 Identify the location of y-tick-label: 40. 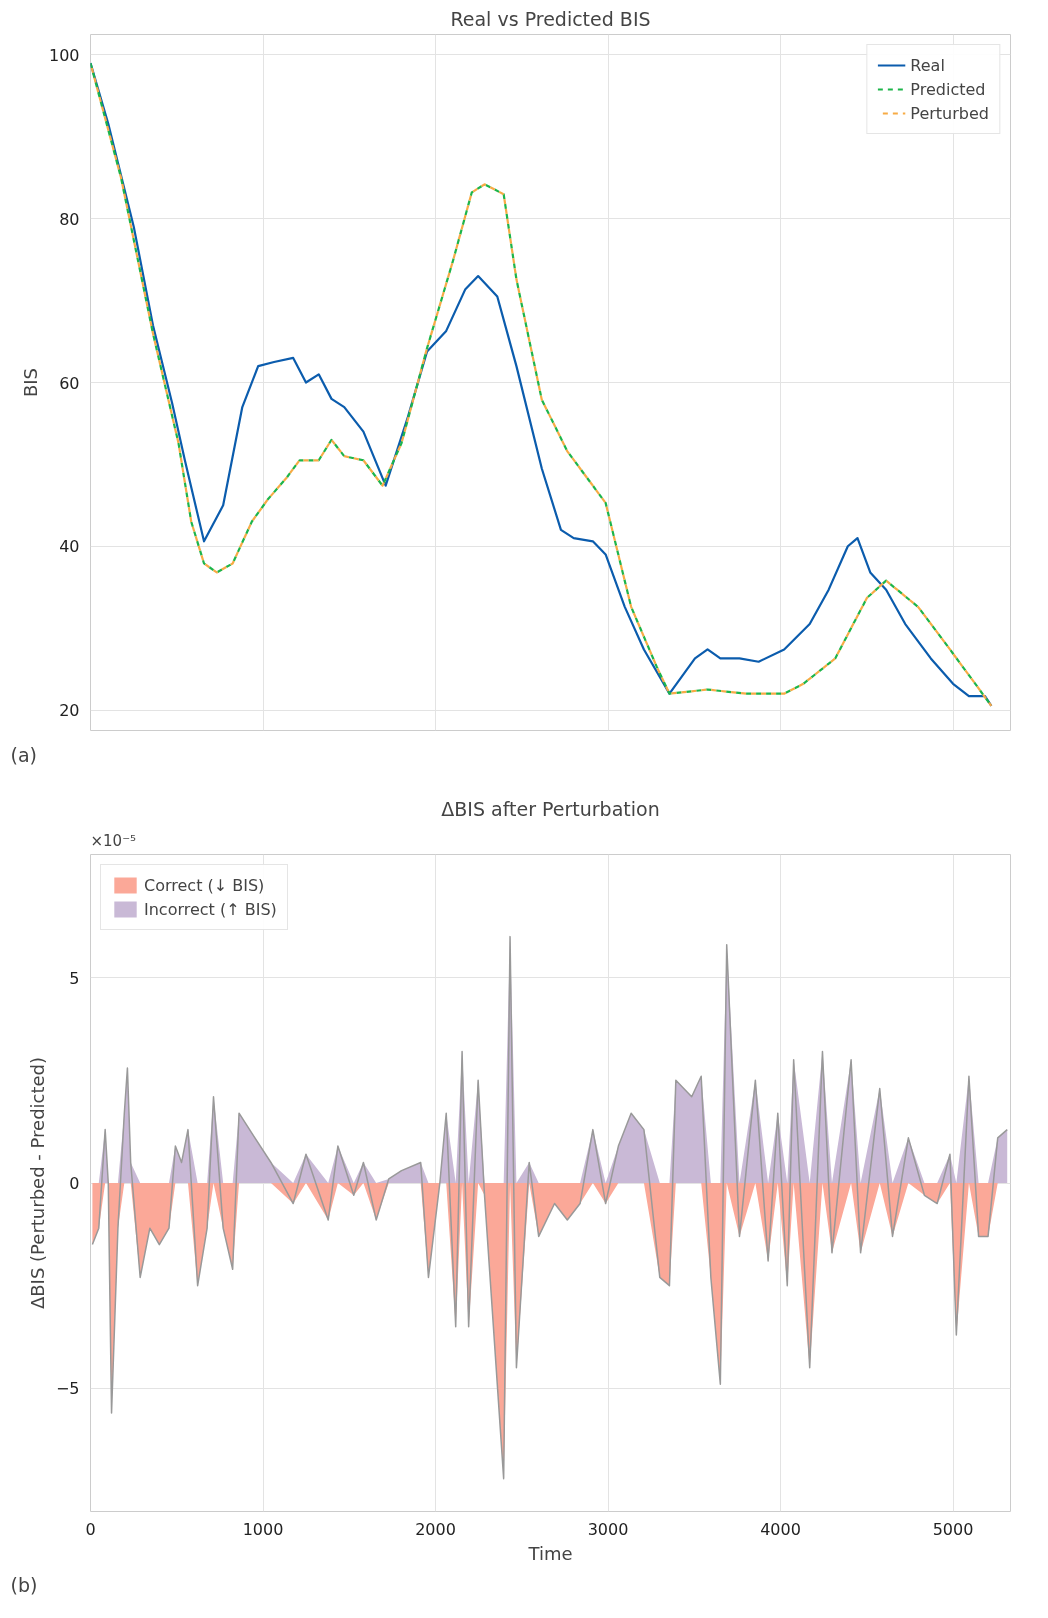
(69, 547).